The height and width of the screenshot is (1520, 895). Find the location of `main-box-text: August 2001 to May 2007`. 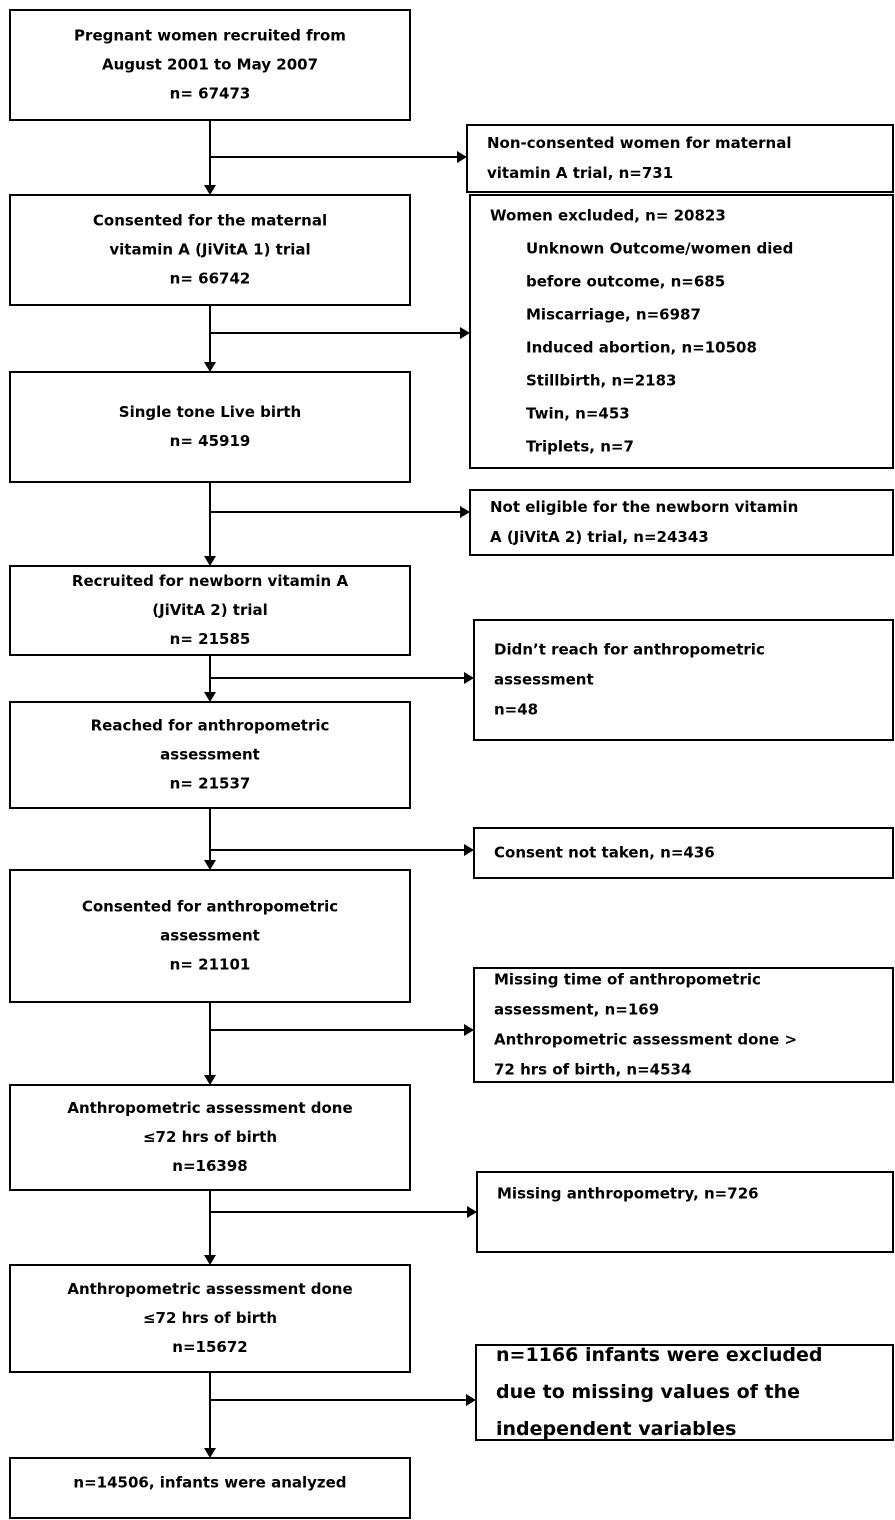

main-box-text: August 2001 to May 2007 is located at coordinates (210, 65).